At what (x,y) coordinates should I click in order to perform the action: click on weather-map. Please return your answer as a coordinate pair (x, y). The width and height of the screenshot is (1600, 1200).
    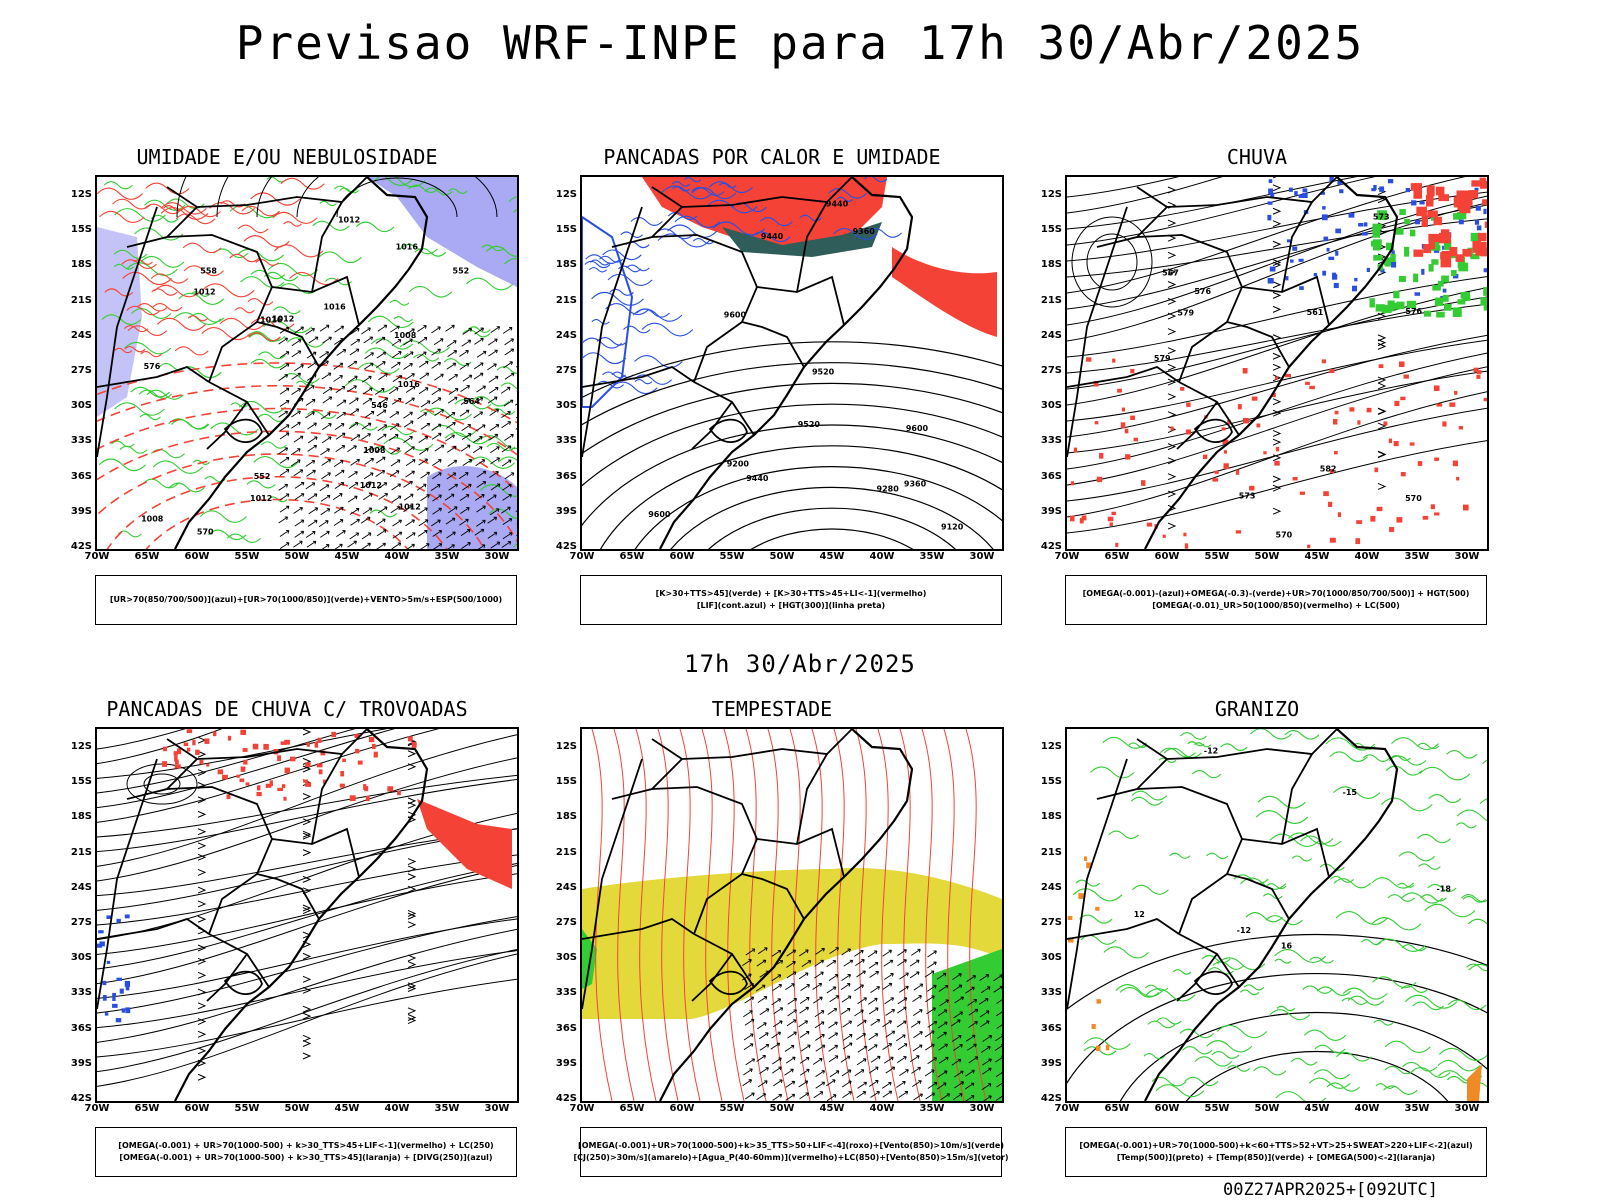
    Looking at the image, I should click on (307, 915).